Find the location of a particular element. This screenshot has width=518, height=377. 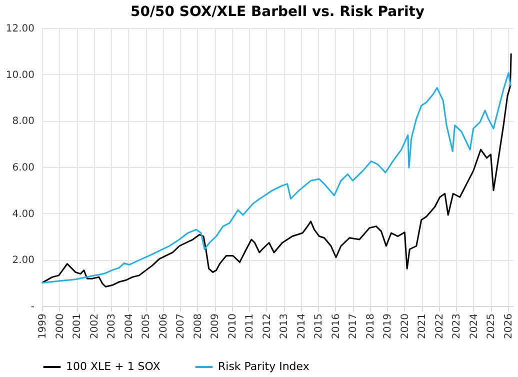

x-tick-label: 2019 is located at coordinates (388, 326).